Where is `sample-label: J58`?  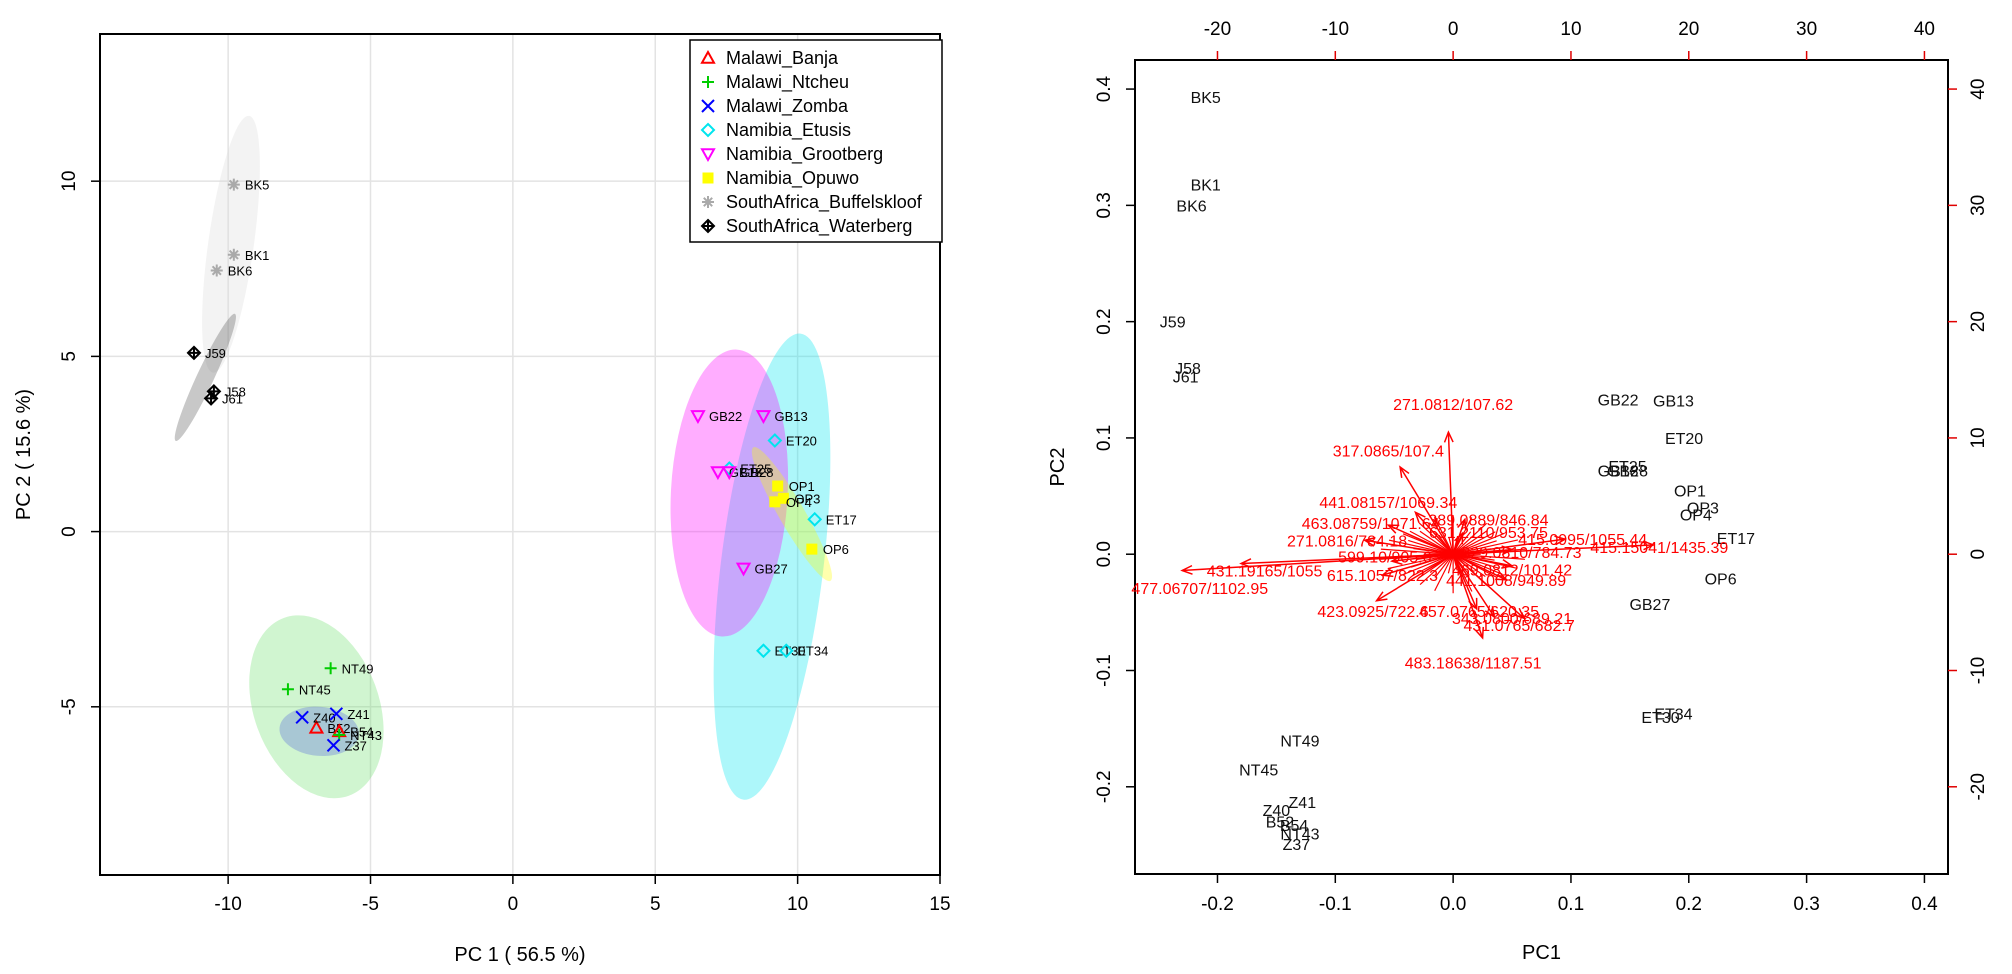 sample-label: J58 is located at coordinates (1188, 369).